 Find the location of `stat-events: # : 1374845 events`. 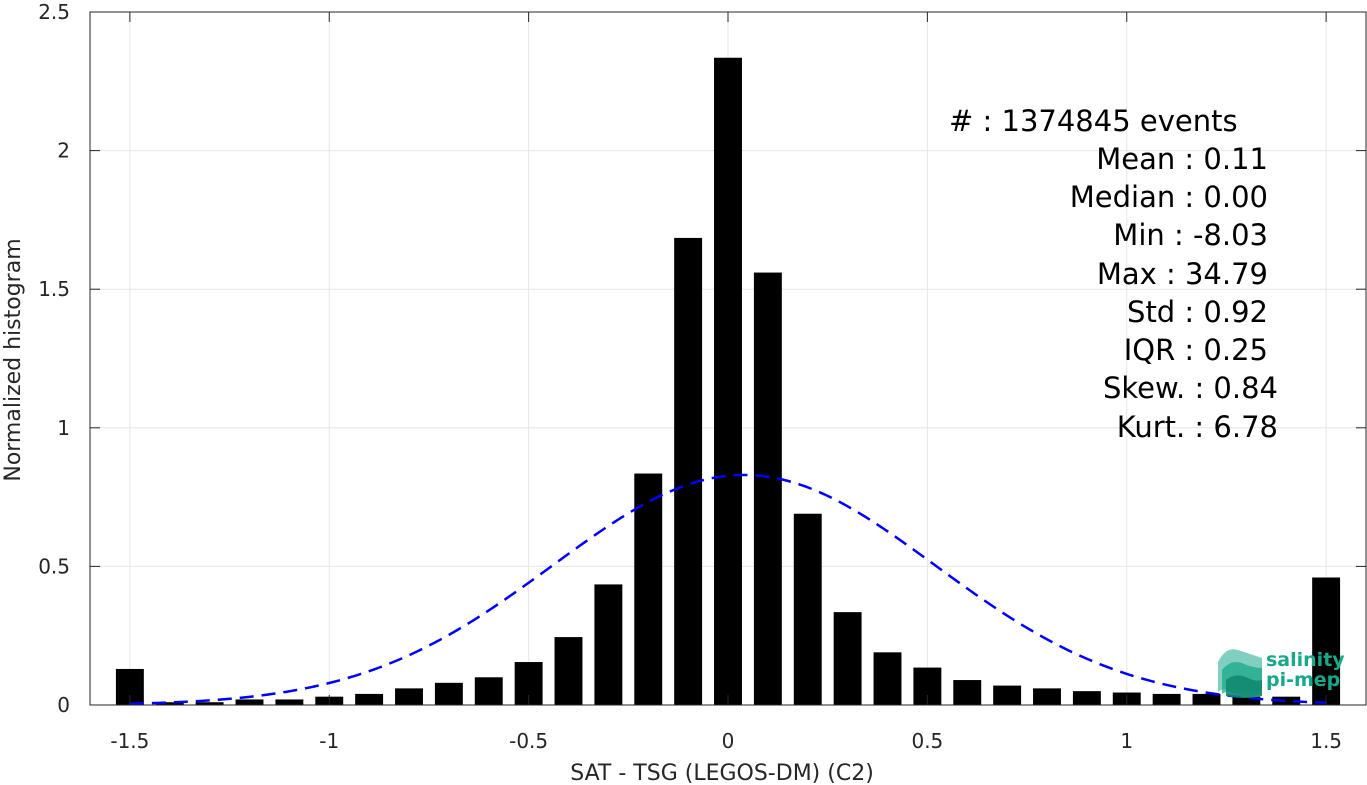

stat-events: # : 1374845 events is located at coordinates (1093, 121).